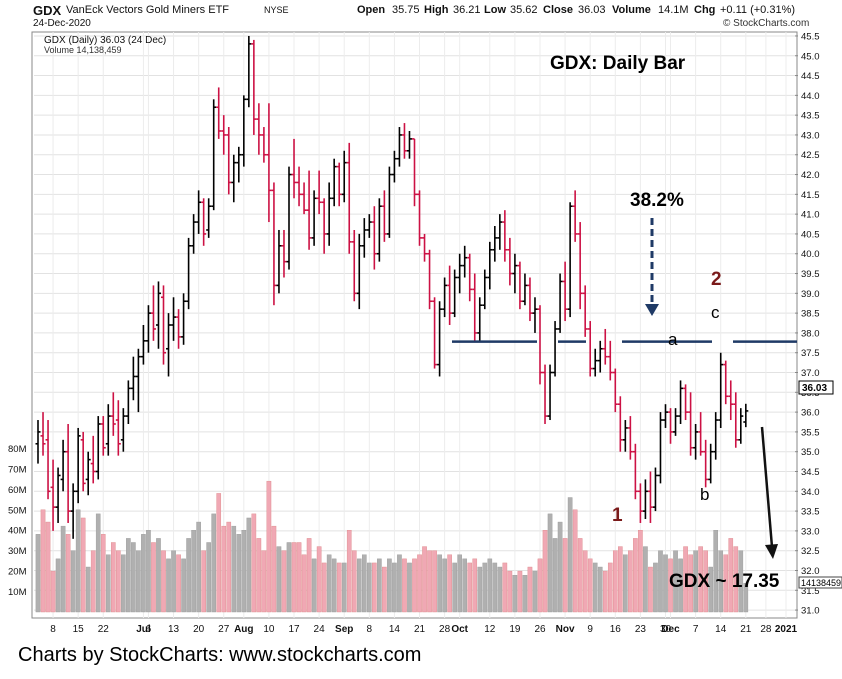 The image size is (842, 679). I want to click on date-tick-label: Dec, so click(670, 629).